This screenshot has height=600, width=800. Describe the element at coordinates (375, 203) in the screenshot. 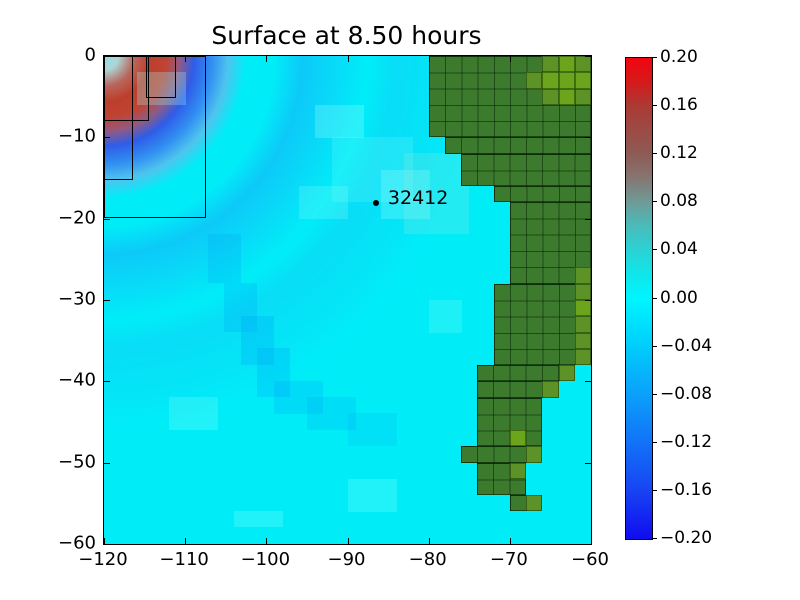

I see `gauge-marker-dot` at that location.